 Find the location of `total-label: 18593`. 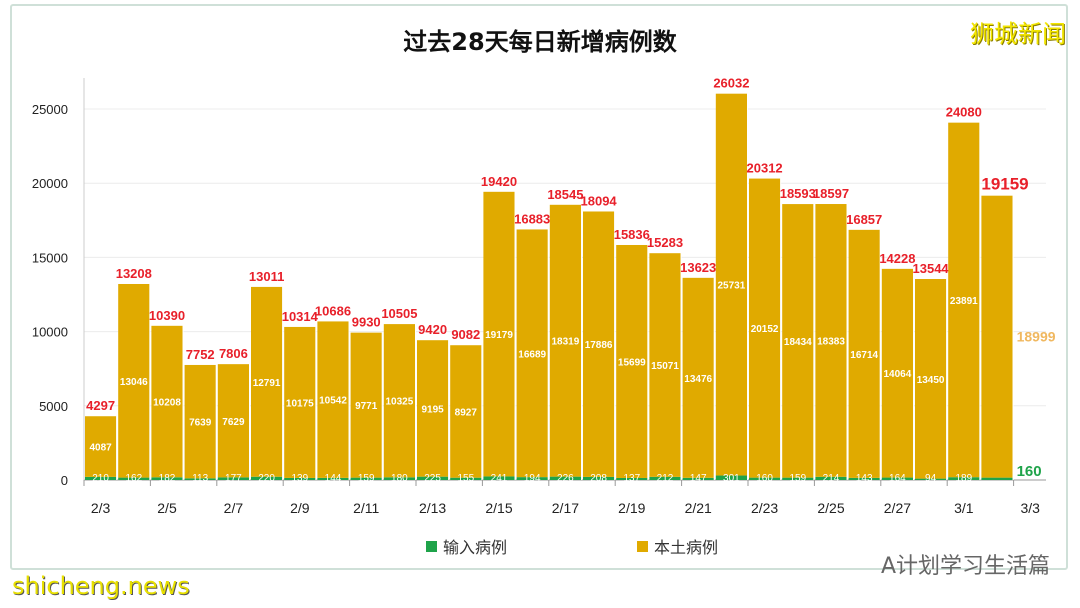

total-label: 18593 is located at coordinates (798, 193).